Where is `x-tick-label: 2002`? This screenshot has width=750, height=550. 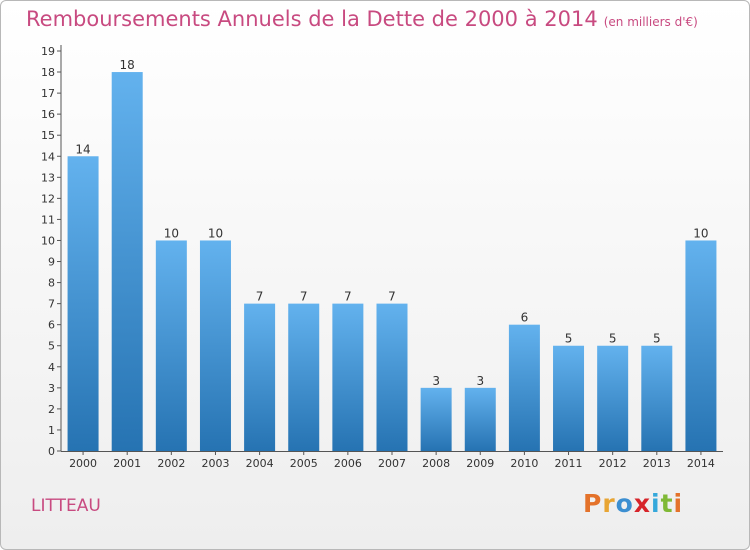
x-tick-label: 2002 is located at coordinates (171, 463).